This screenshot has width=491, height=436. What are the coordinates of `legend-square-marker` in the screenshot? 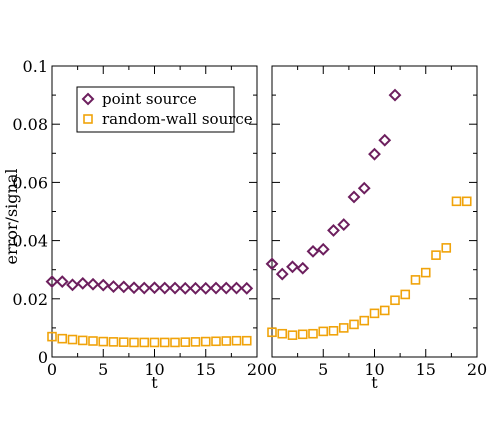 It's located at (88, 119).